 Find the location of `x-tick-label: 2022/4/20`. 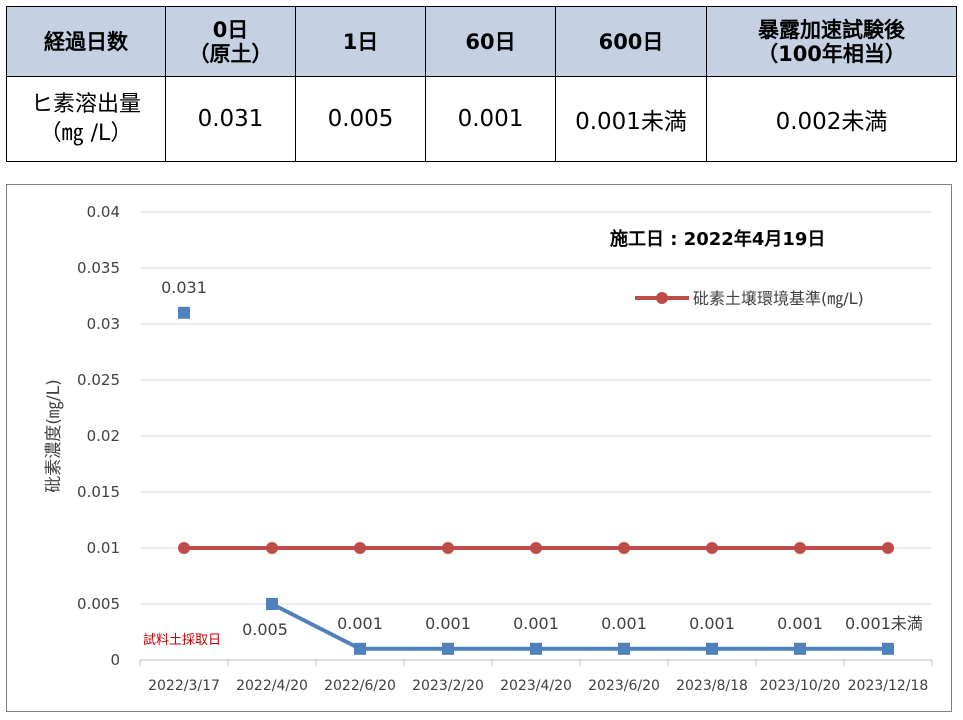

x-tick-label: 2022/4/20 is located at coordinates (272, 686).